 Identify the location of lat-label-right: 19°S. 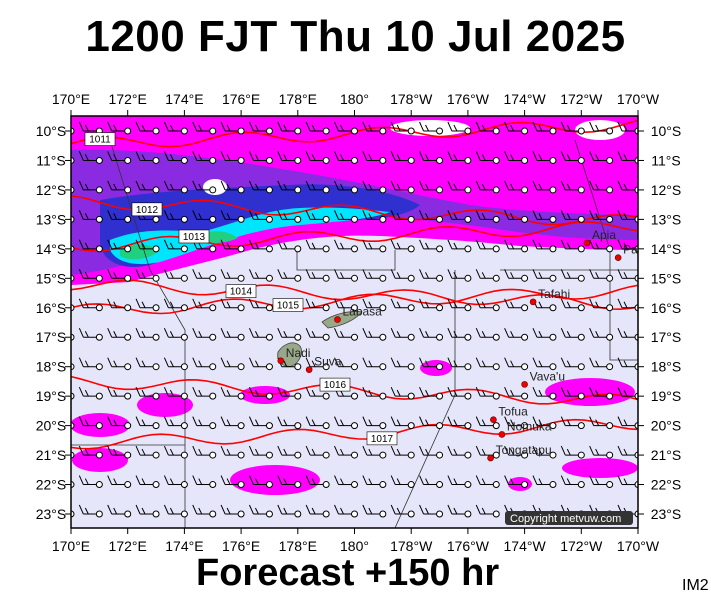
(666, 396).